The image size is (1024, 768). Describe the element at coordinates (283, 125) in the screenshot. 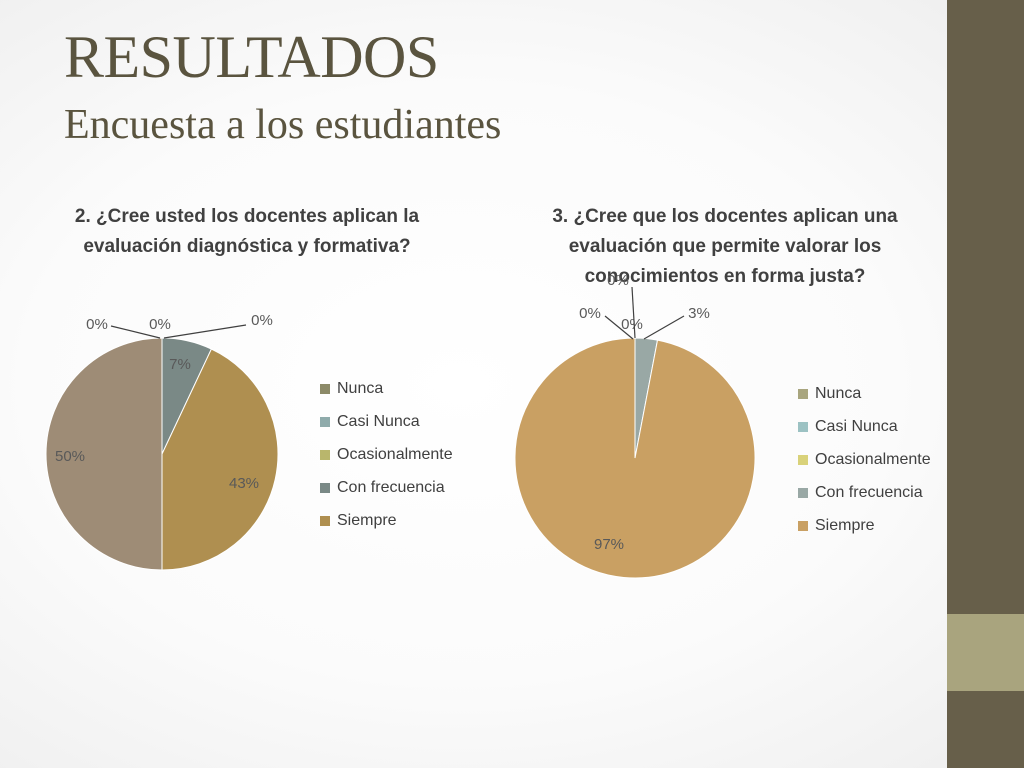

I see `slide-subtitle: Encuesta a los estudiantes` at that location.